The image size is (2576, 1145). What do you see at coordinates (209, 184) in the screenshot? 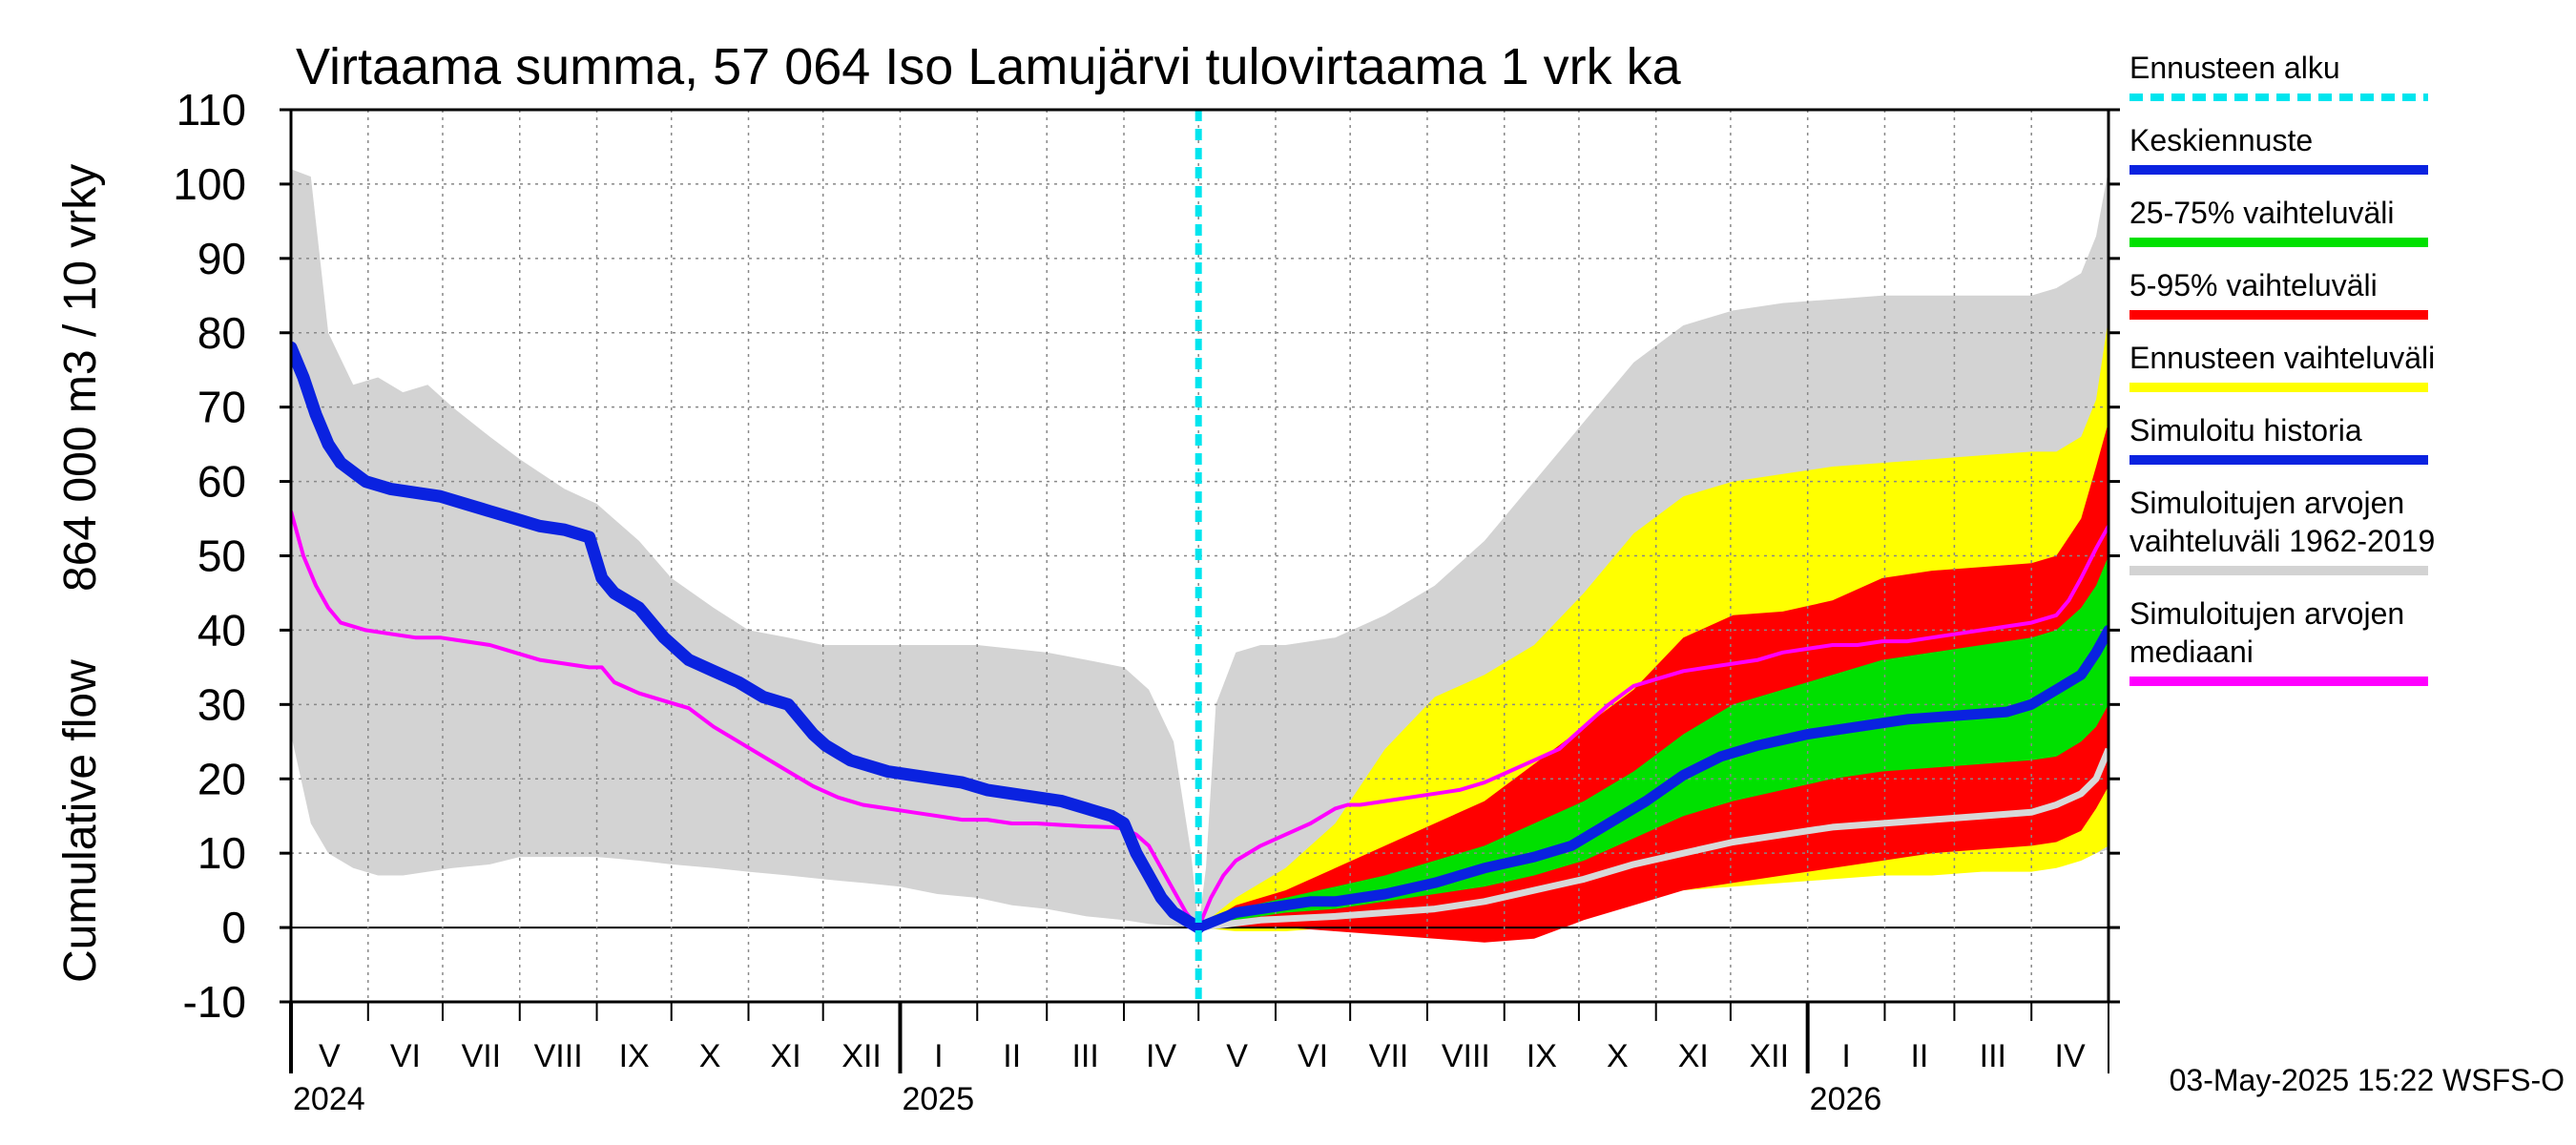
I see `y-tick-label: 100` at bounding box center [209, 184].